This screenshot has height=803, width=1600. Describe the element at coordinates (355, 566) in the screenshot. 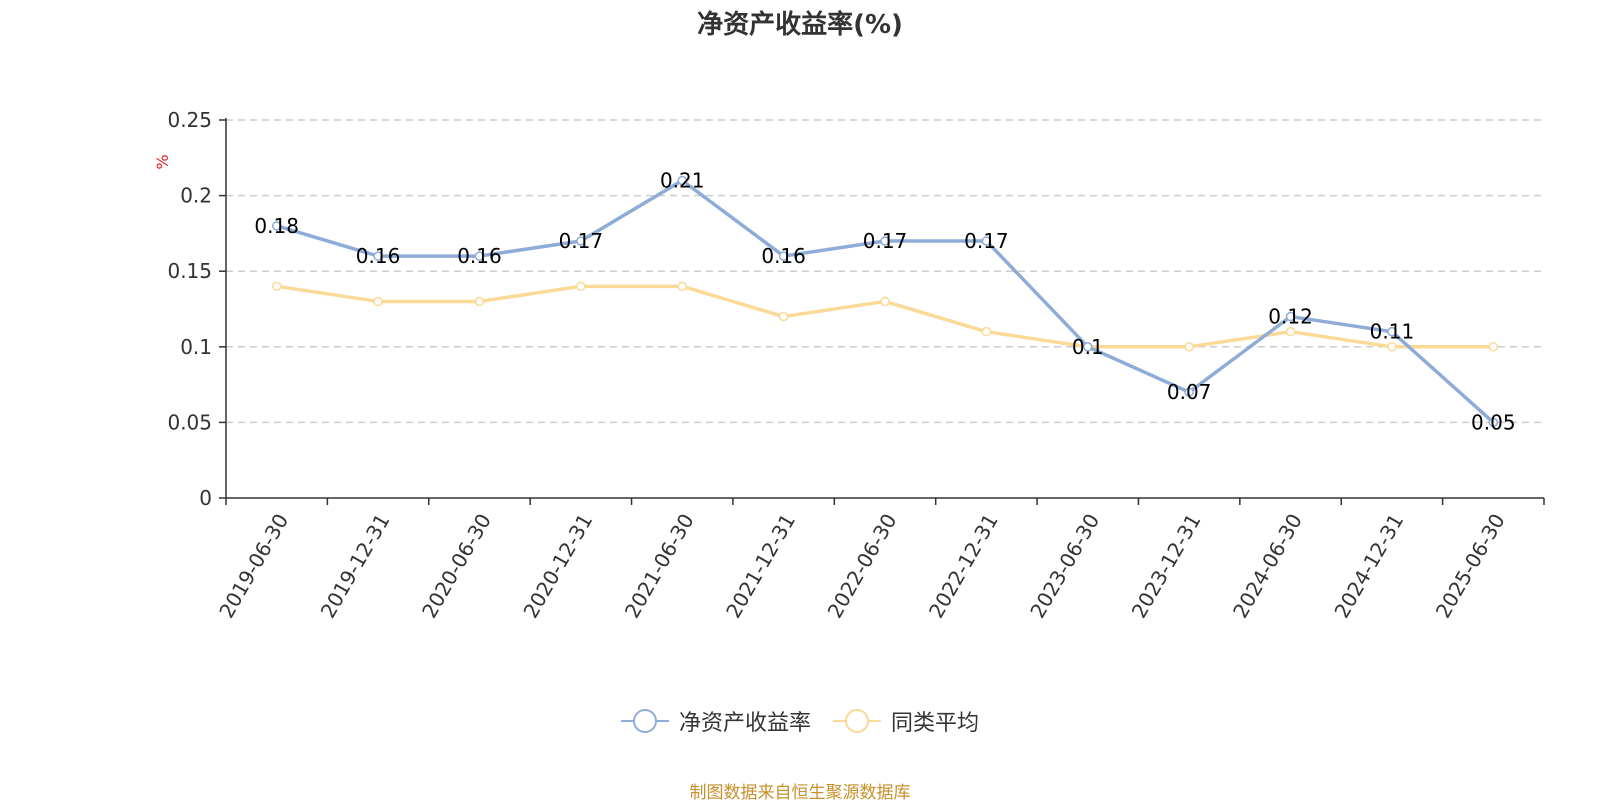

I see `x-tick-label: 2019-12-31` at that location.